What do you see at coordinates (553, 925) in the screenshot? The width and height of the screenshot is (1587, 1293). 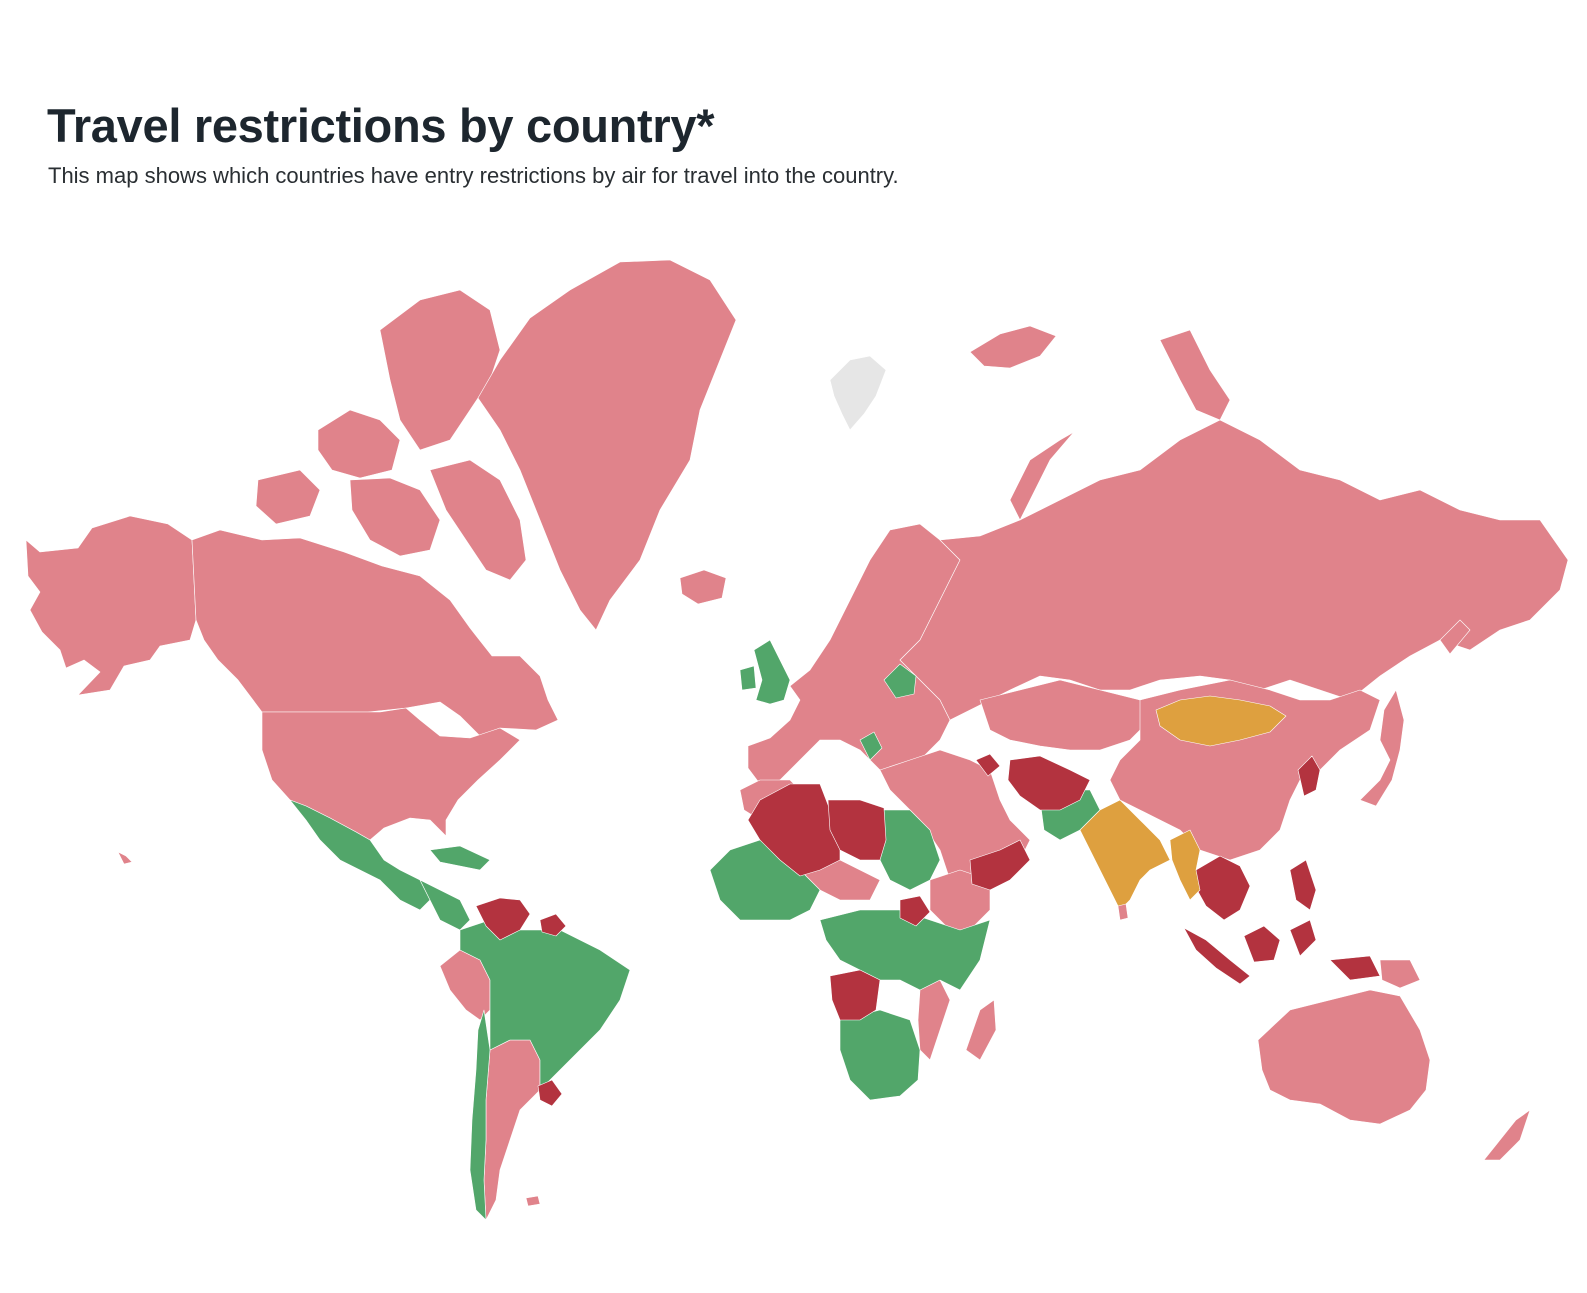 I see `region-suriname` at bounding box center [553, 925].